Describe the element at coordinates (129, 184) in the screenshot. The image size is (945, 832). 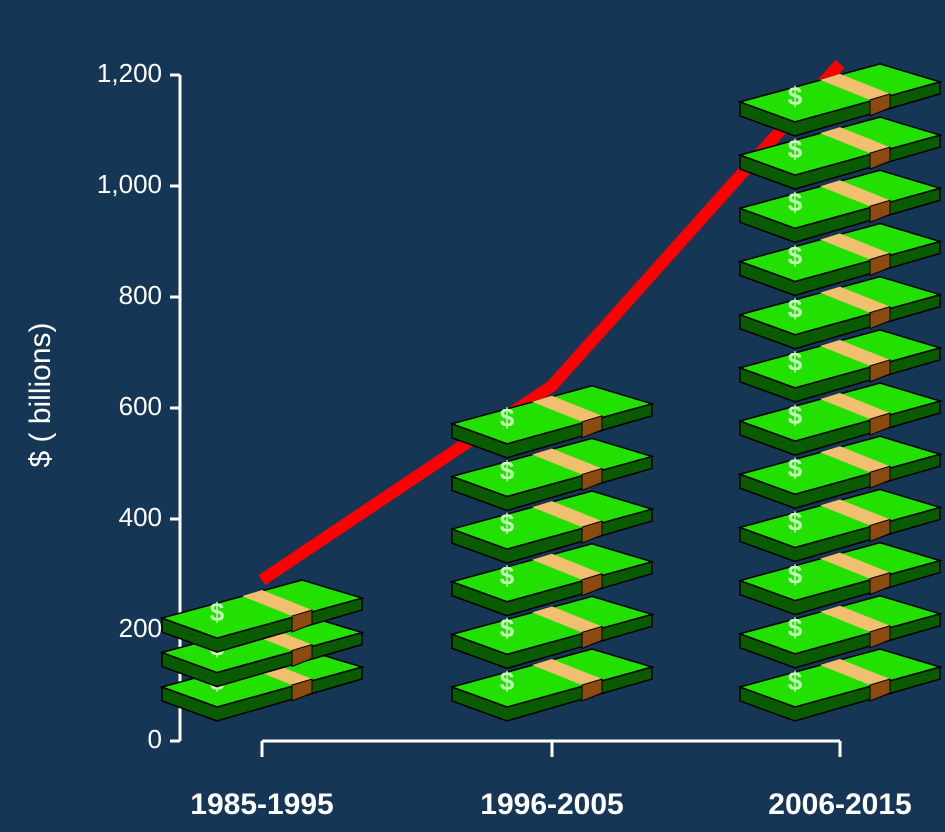
I see `y-tick-label: 1,000` at that location.